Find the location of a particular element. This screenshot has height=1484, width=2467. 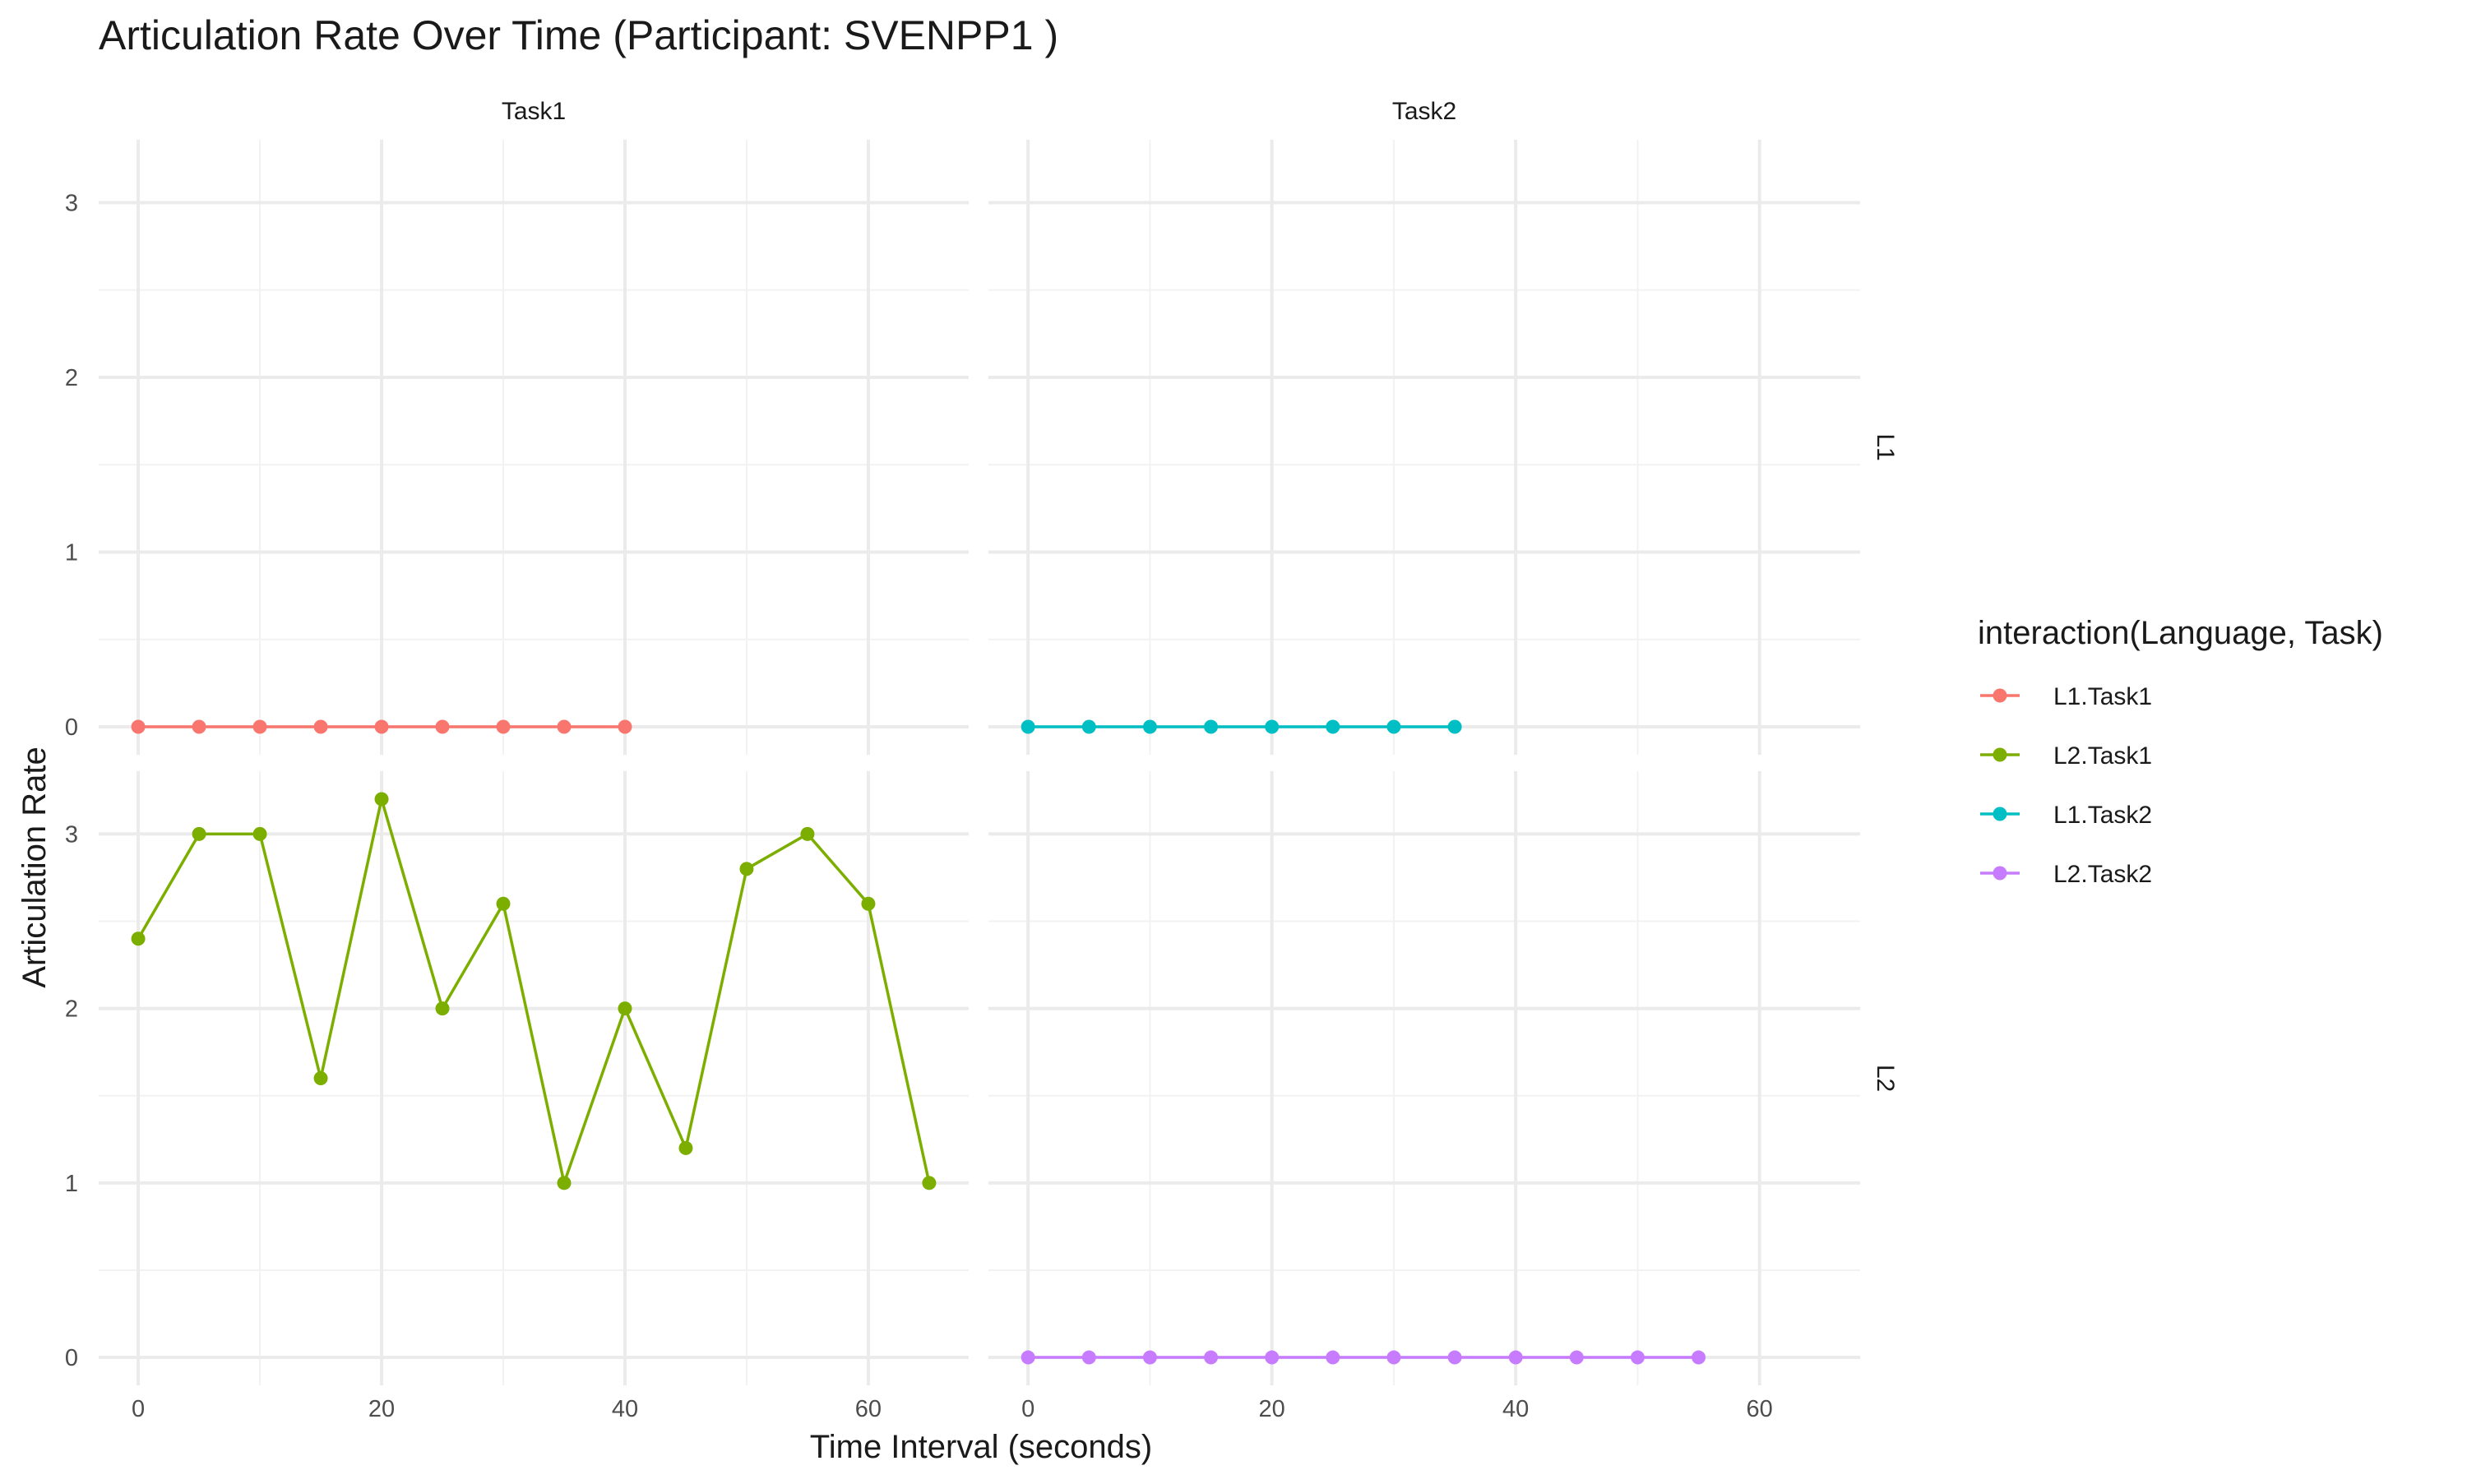

legend-label: L2.Task1 is located at coordinates (2102, 756).